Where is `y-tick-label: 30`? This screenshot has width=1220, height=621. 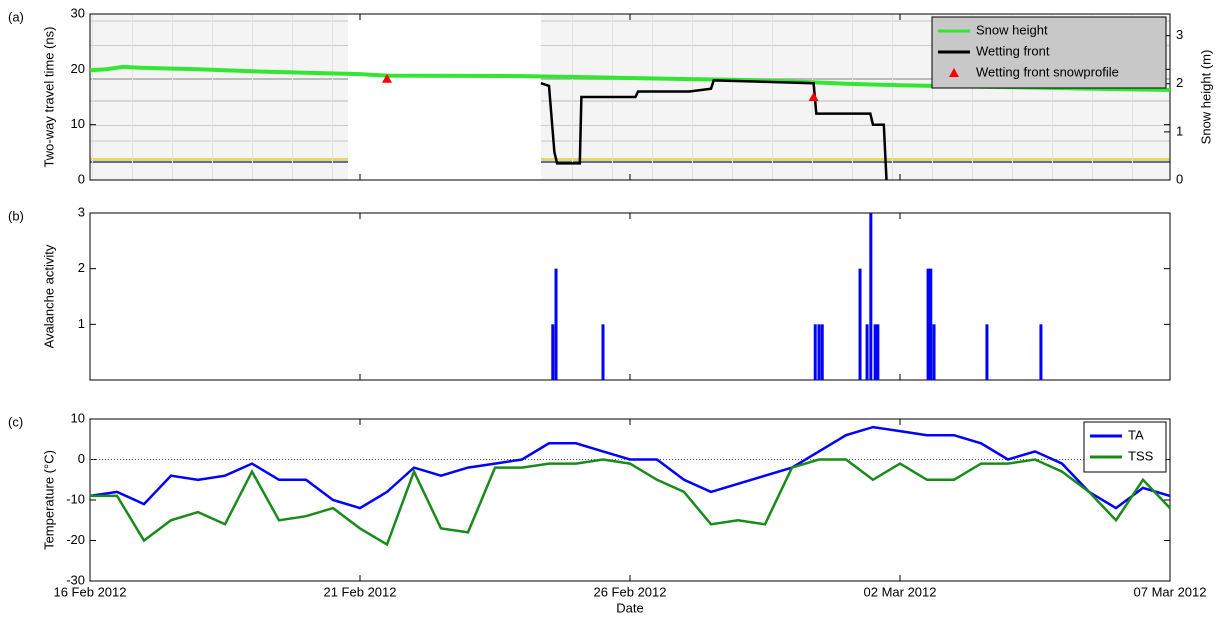
y-tick-label: 30 is located at coordinates (78, 12).